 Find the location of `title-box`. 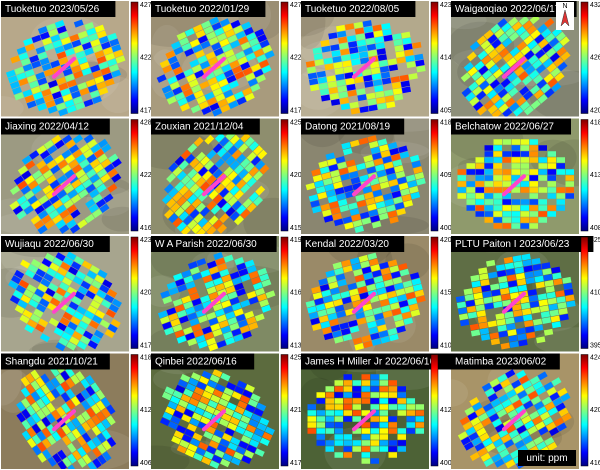

title-box is located at coordinates (511, 126).